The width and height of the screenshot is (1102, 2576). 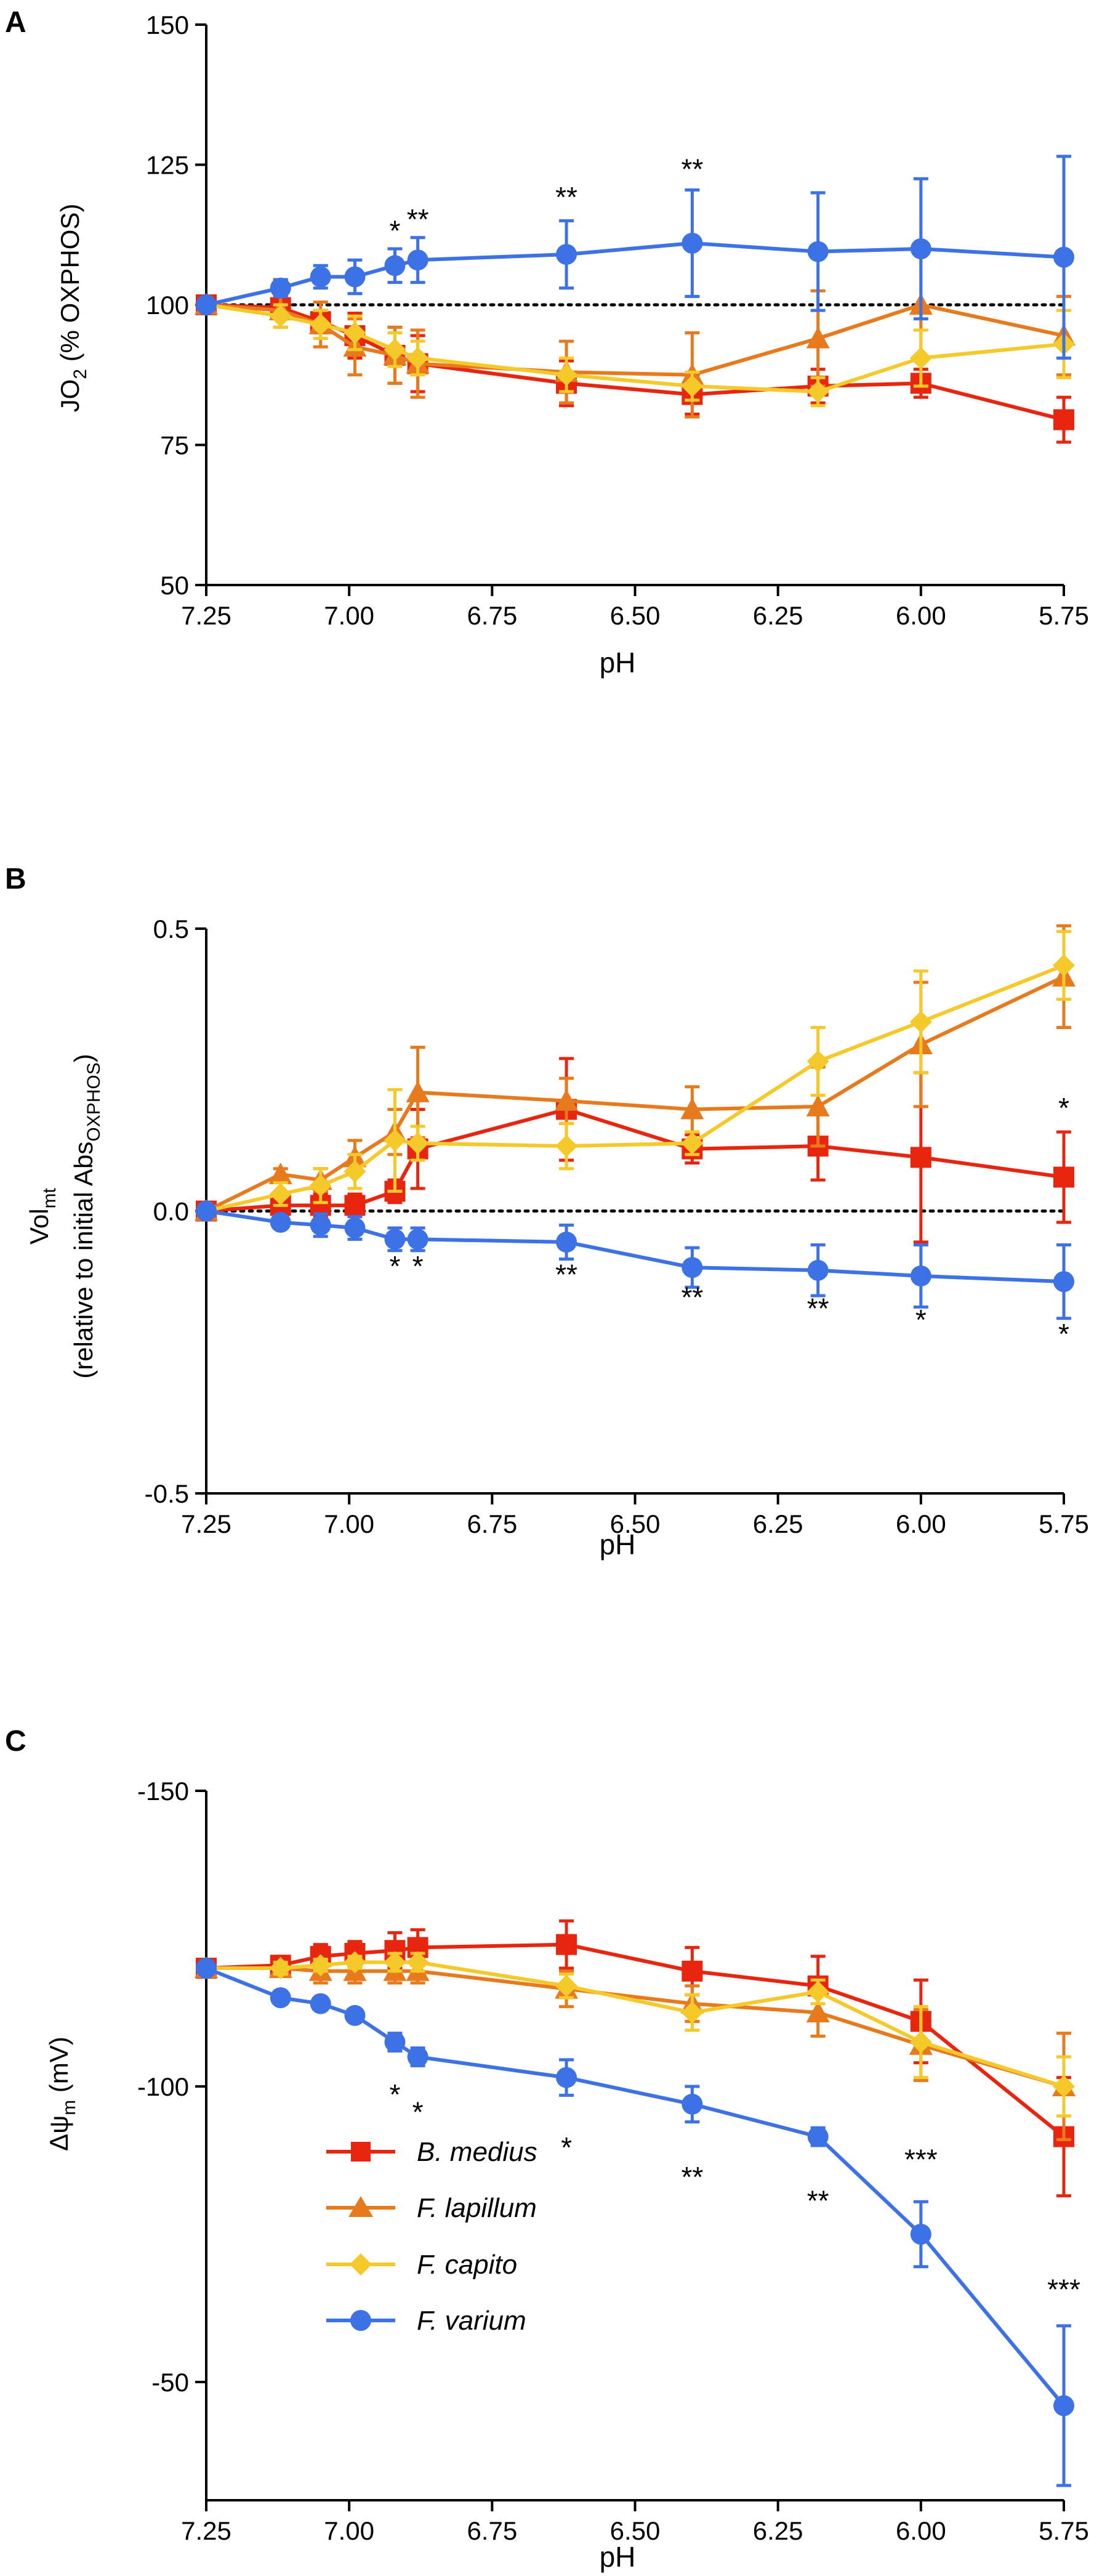 What do you see at coordinates (818, 2011) in the screenshot?
I see `panel-c-series-f-lapillum-point` at bounding box center [818, 2011].